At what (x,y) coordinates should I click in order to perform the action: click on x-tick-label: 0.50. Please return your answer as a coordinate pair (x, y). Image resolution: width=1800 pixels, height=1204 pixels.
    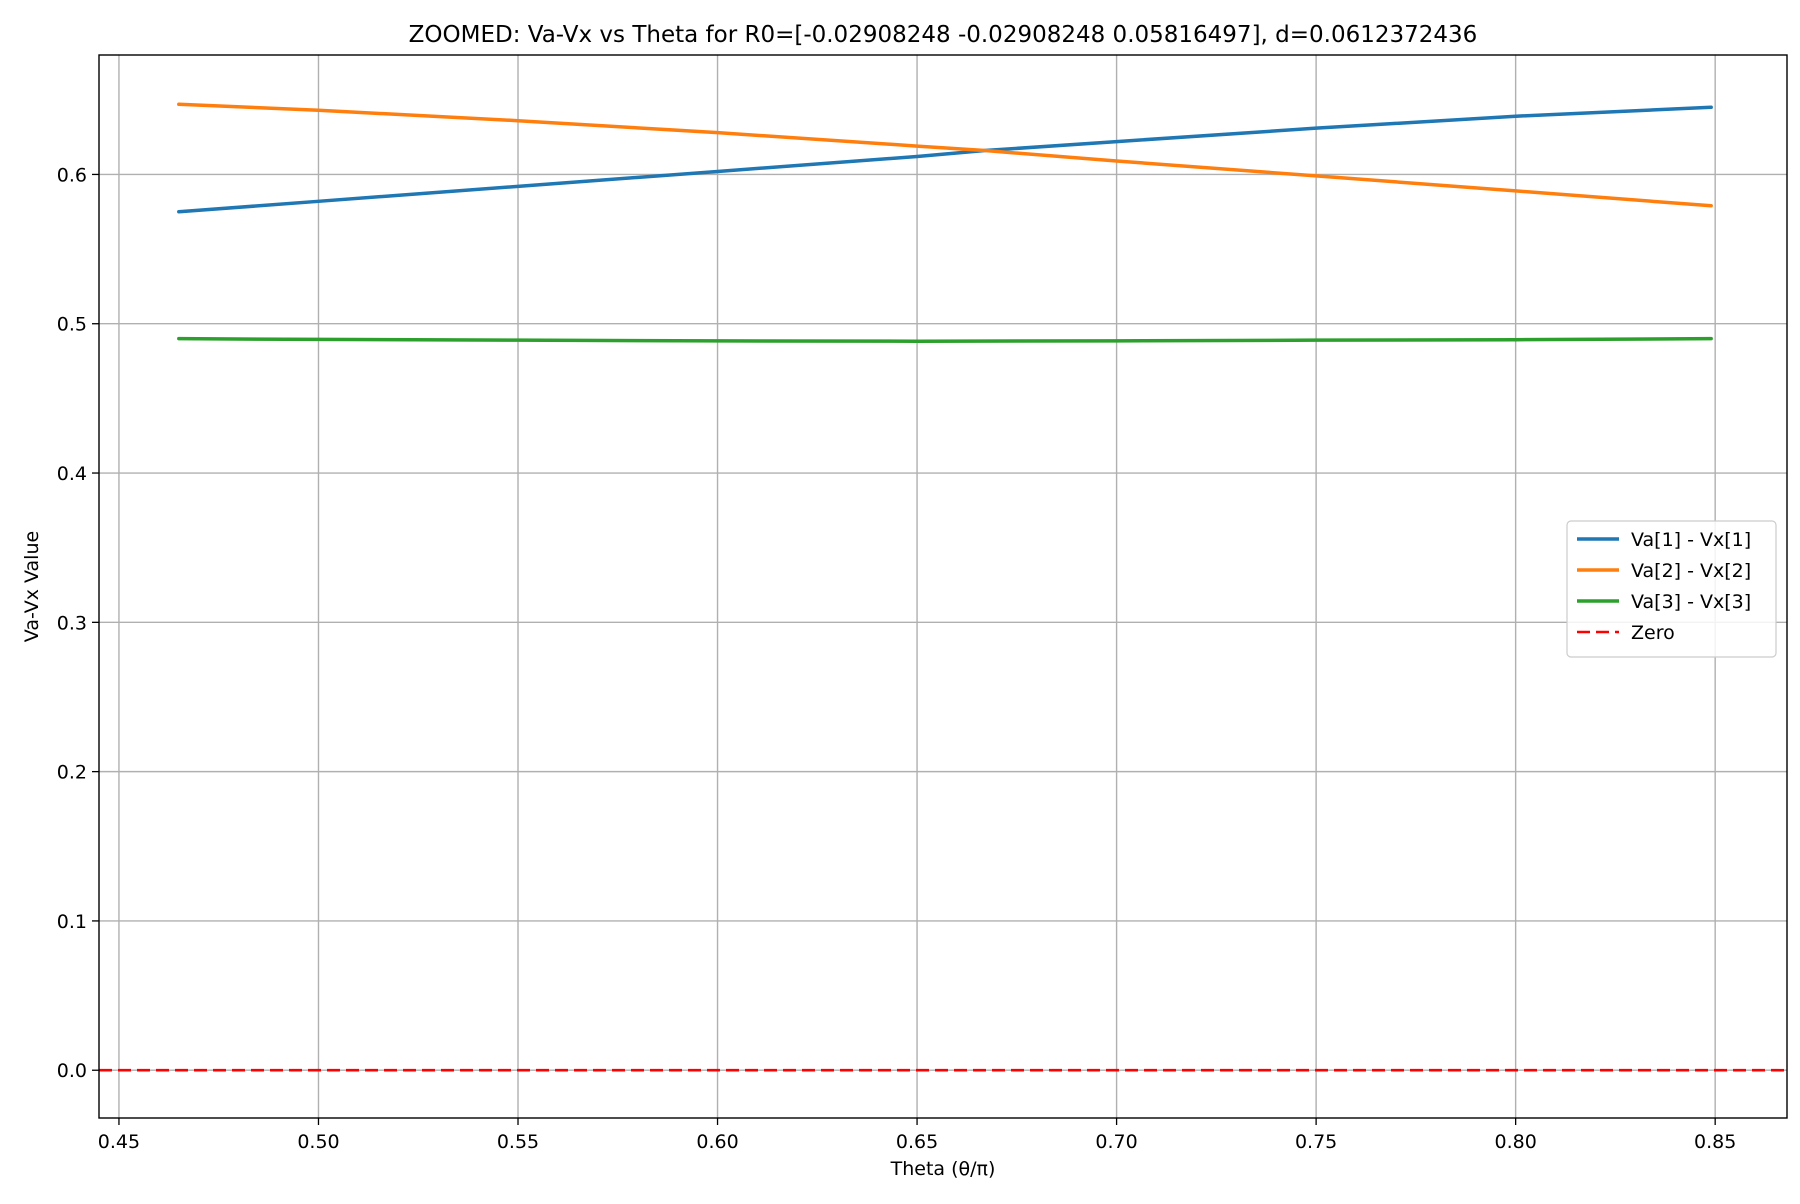
    Looking at the image, I should click on (318, 1142).